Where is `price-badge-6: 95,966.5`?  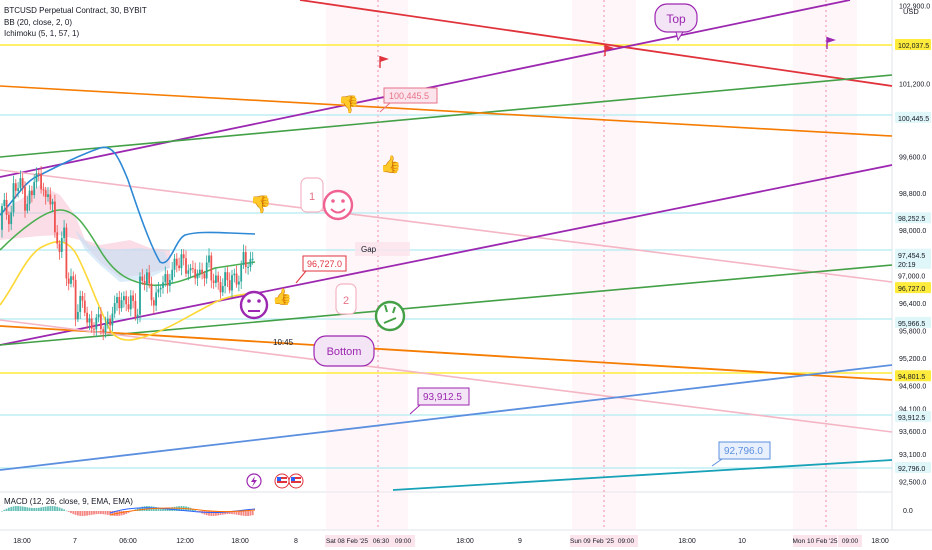
price-badge-6: 95,966.5 is located at coordinates (913, 322).